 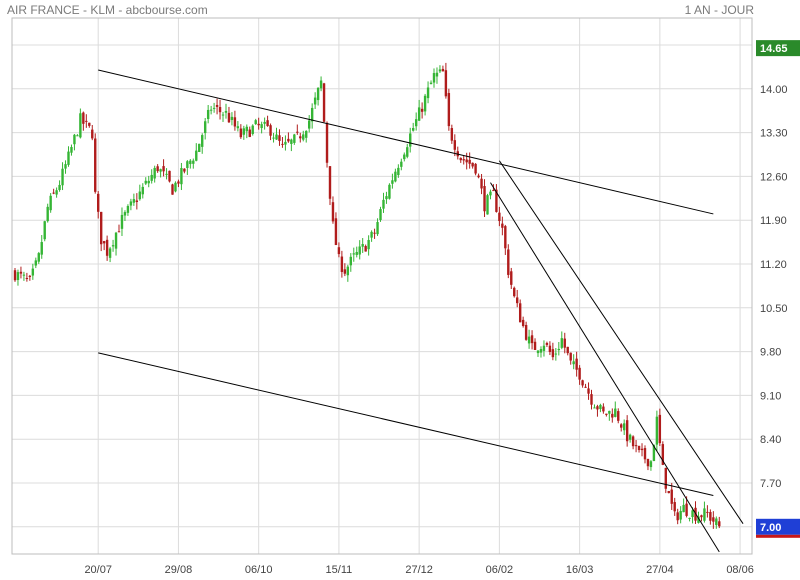 What do you see at coordinates (259, 570) in the screenshot?
I see `x-tick-label: 06/10` at bounding box center [259, 570].